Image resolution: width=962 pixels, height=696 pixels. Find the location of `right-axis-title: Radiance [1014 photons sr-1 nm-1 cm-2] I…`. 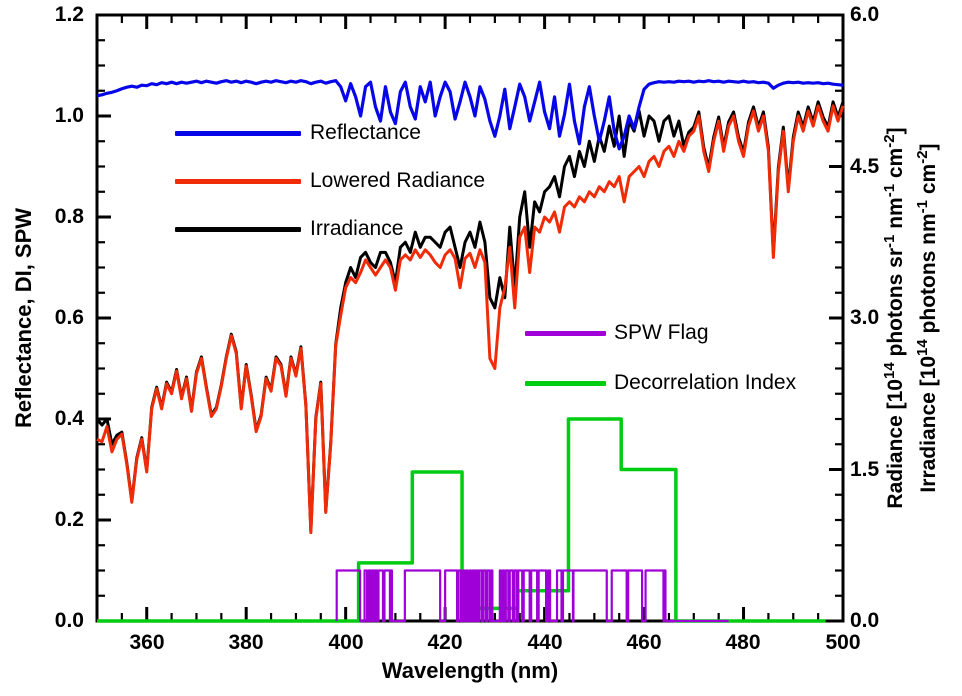

right-axis-title: Radiance [1014 photons sr-1 nm-1 cm-2] I… is located at coordinates (913, 317).